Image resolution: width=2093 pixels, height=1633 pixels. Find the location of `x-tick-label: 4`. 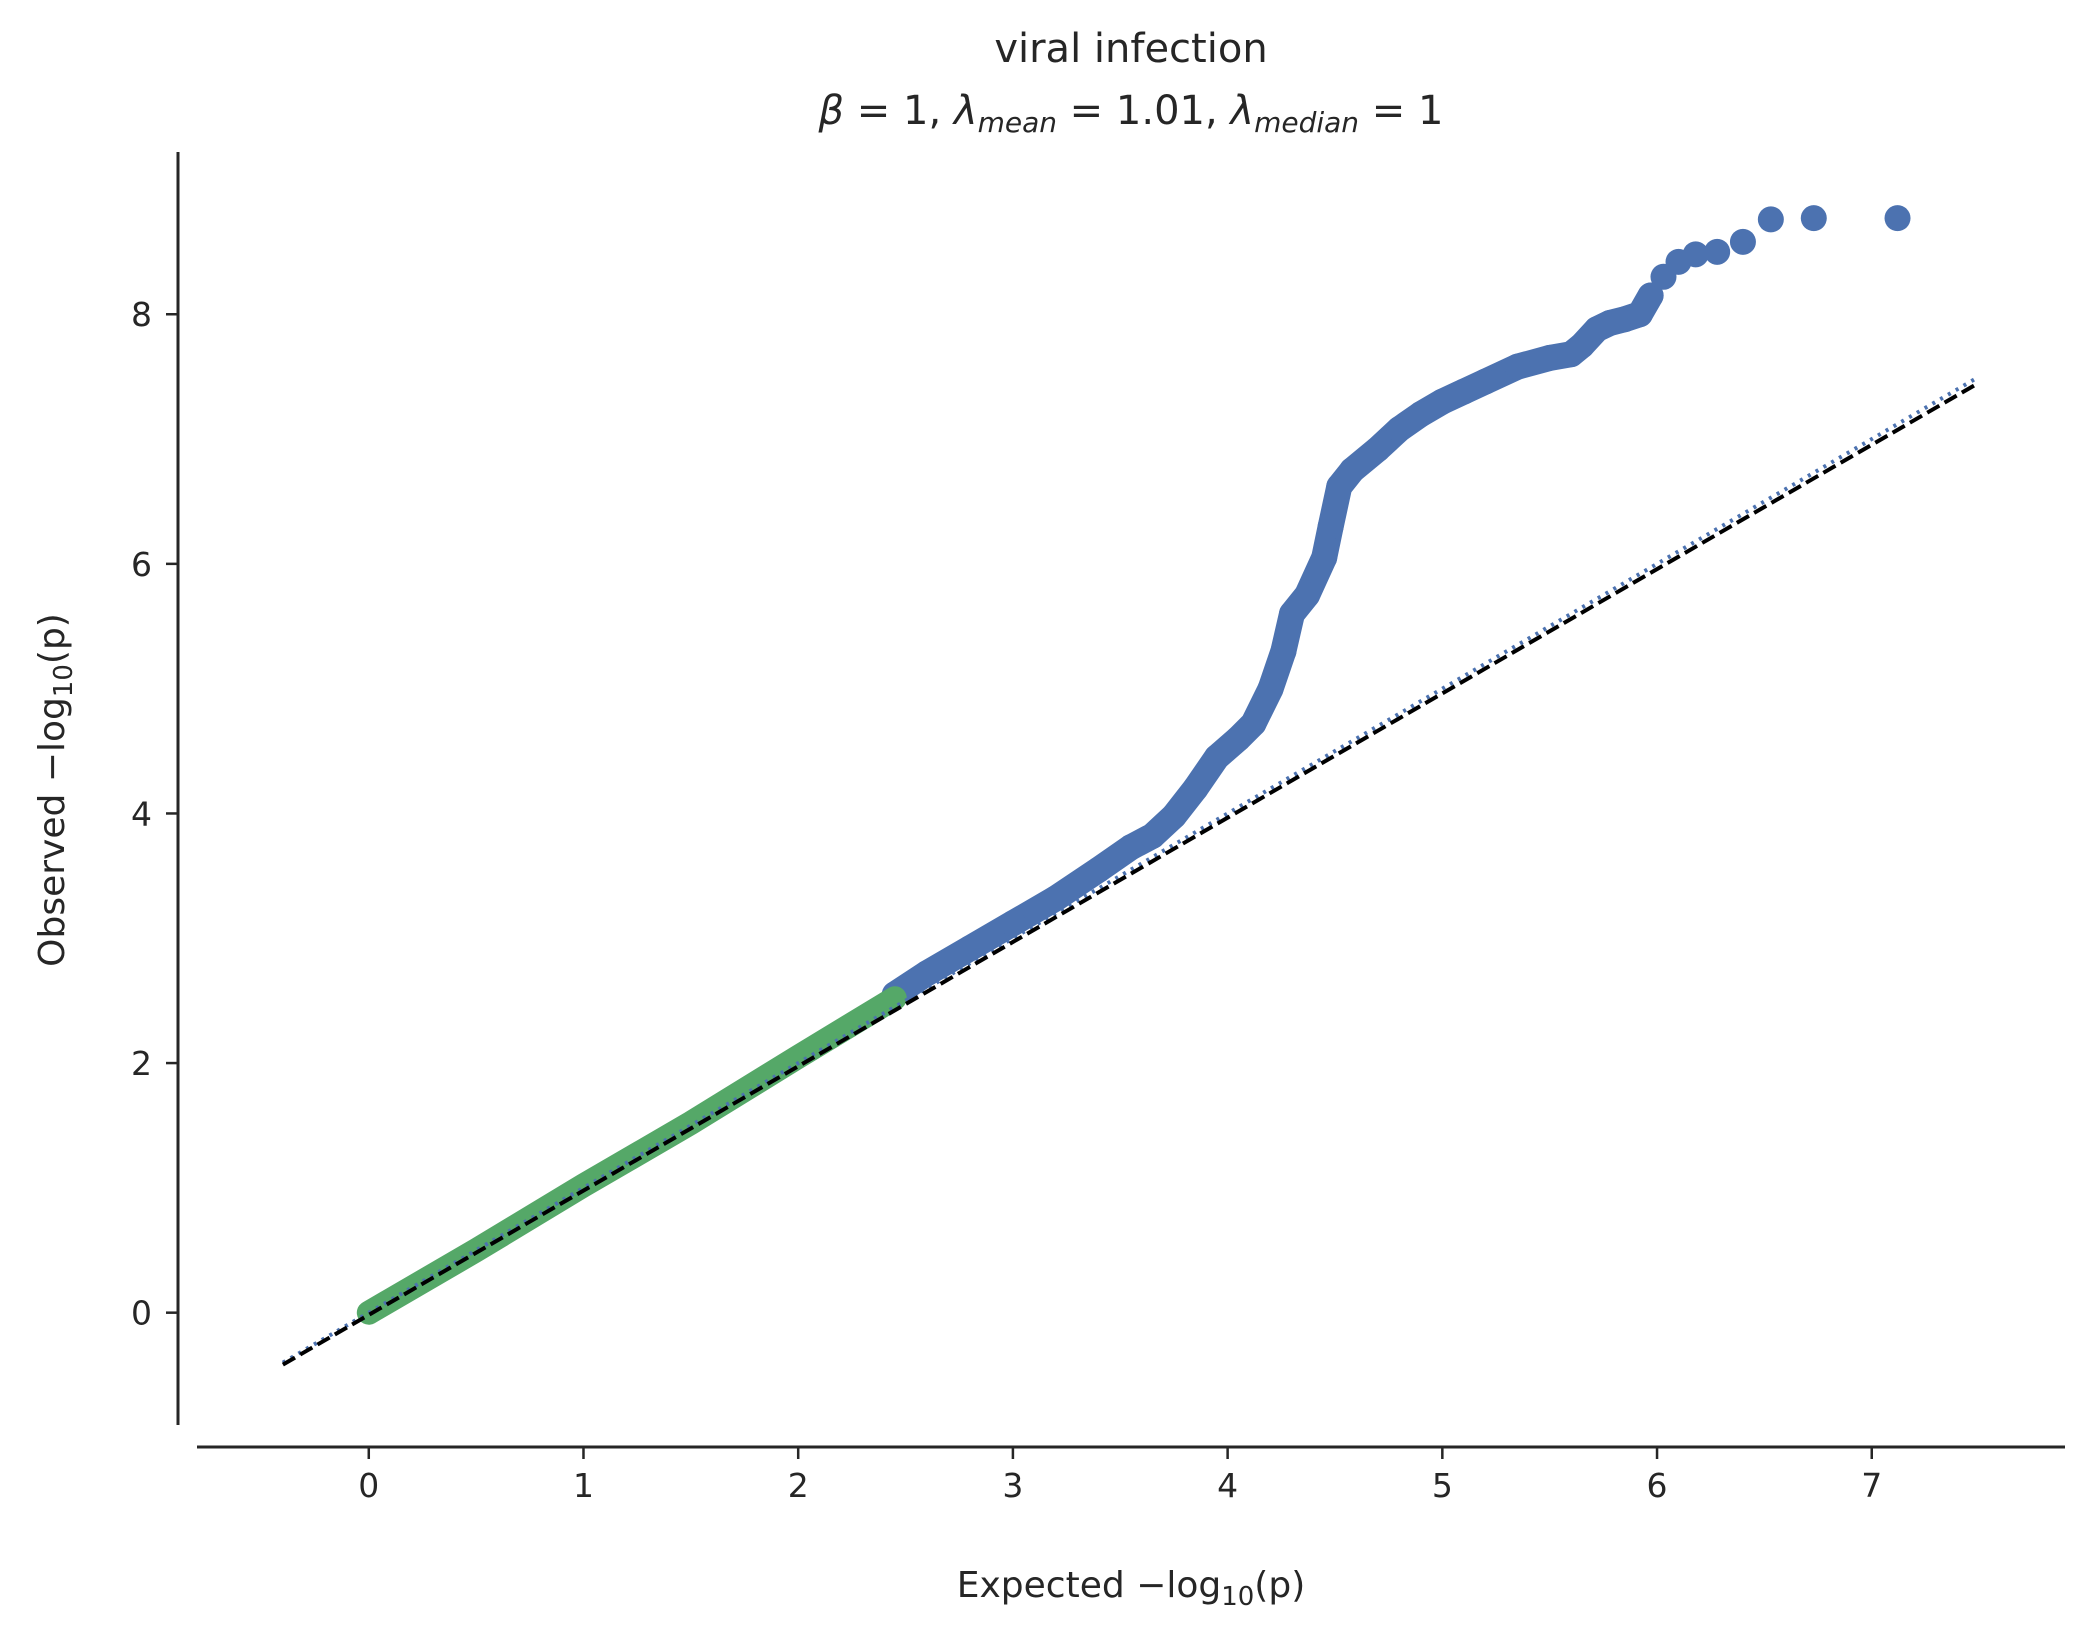

x-tick-label: 4 is located at coordinates (1227, 1485).